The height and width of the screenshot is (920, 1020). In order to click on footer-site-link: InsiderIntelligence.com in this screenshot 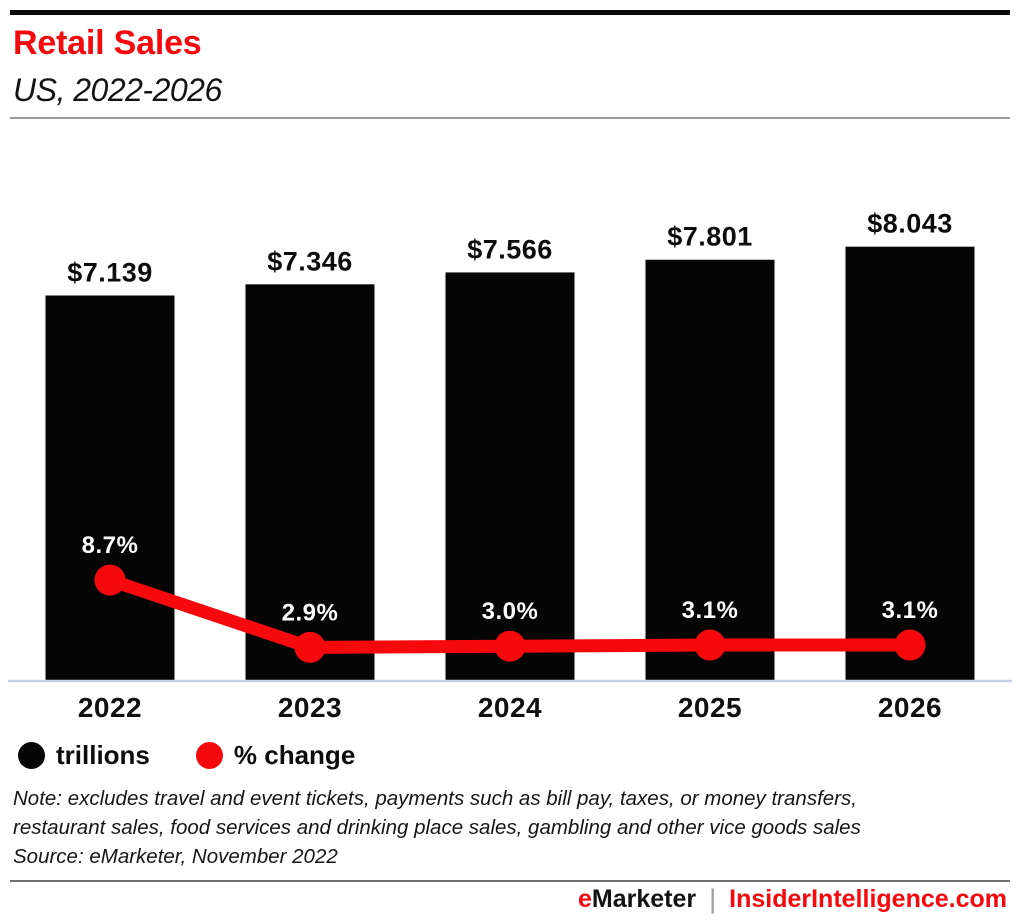, I will do `click(868, 899)`.